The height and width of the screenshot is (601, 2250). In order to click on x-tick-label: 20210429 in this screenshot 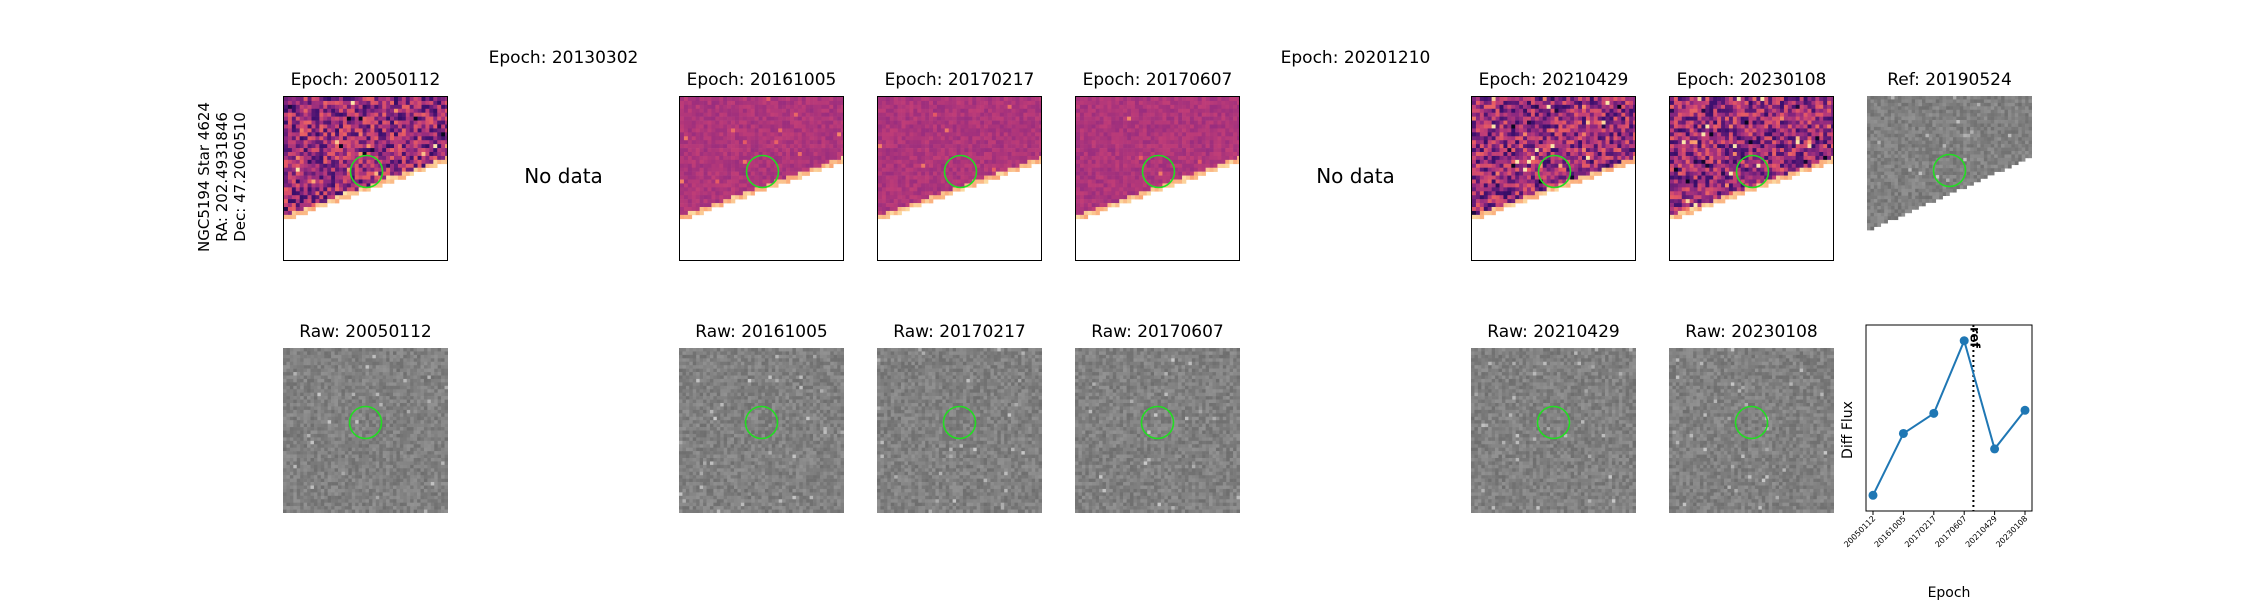, I will do `click(1981, 531)`.